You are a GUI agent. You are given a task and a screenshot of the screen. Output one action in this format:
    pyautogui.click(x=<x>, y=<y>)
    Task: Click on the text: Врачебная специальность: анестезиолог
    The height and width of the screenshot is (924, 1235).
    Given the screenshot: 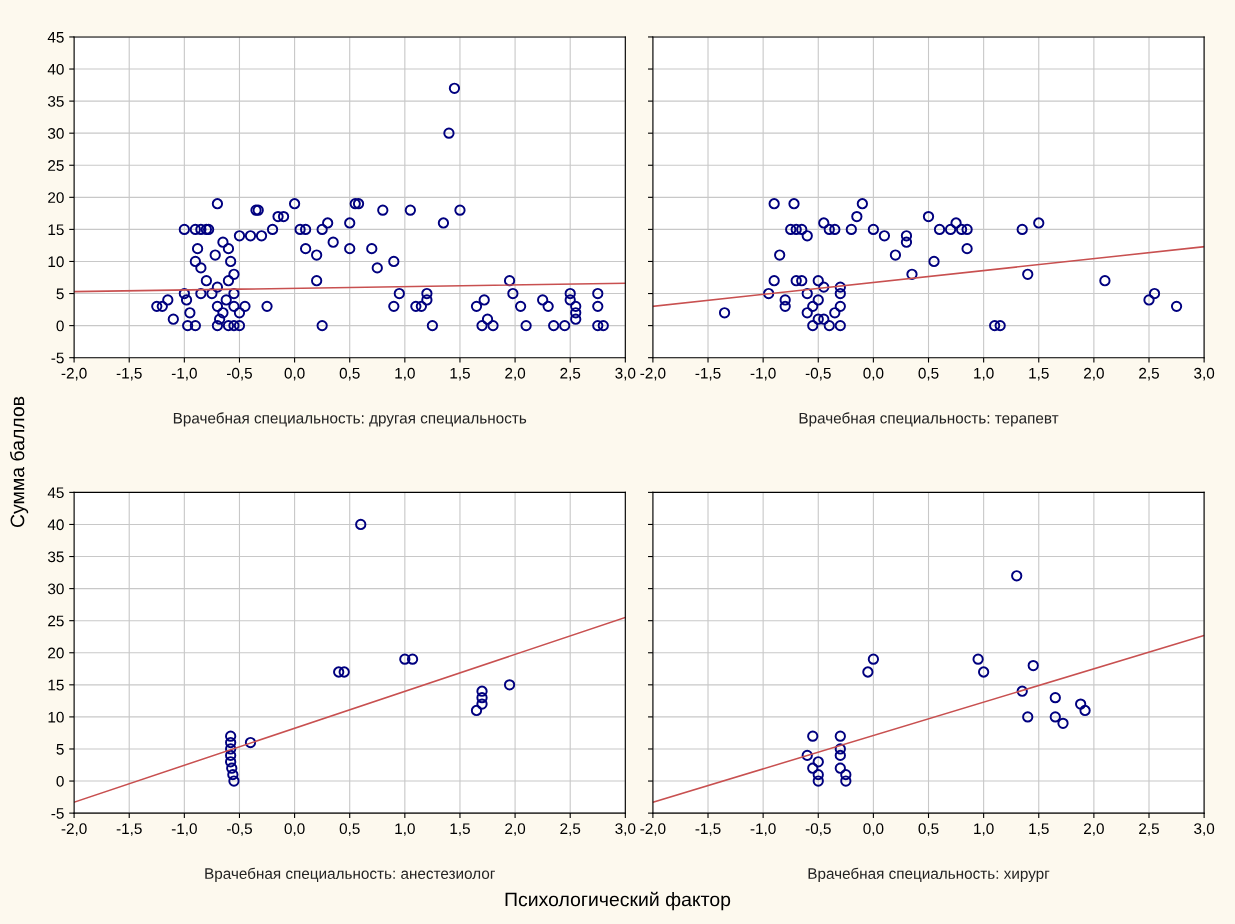 What is the action you would take?
    pyautogui.click(x=350, y=875)
    